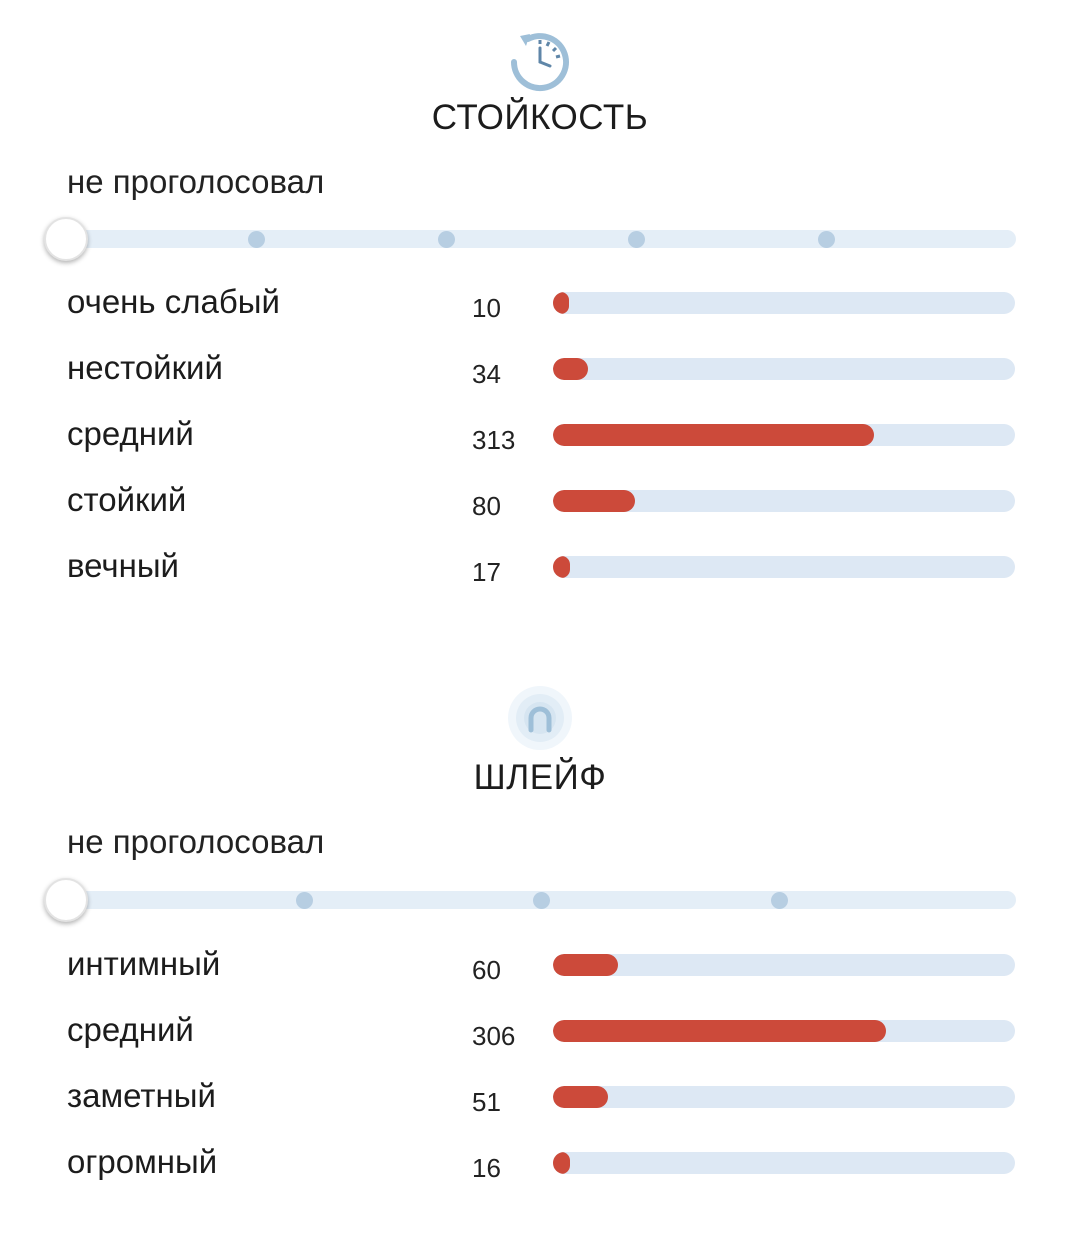  I want to click on vote-row: средний 306, so click(540, 1030).